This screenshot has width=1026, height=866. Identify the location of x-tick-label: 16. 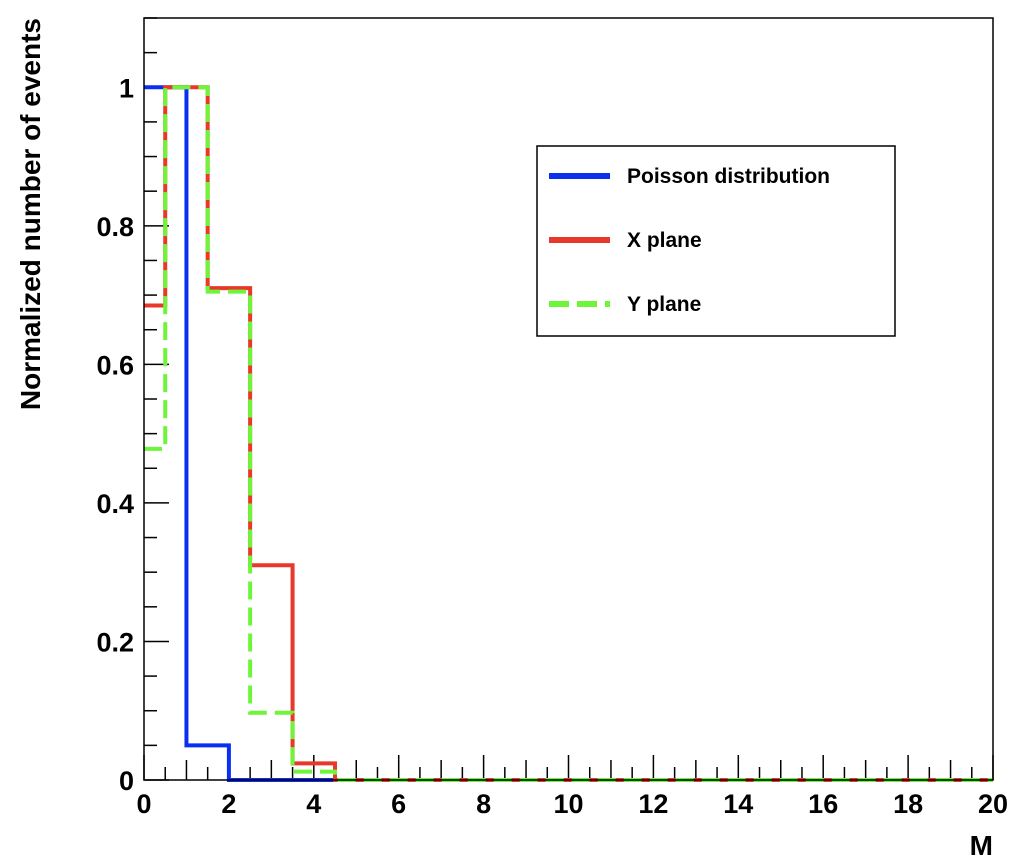
(823, 804).